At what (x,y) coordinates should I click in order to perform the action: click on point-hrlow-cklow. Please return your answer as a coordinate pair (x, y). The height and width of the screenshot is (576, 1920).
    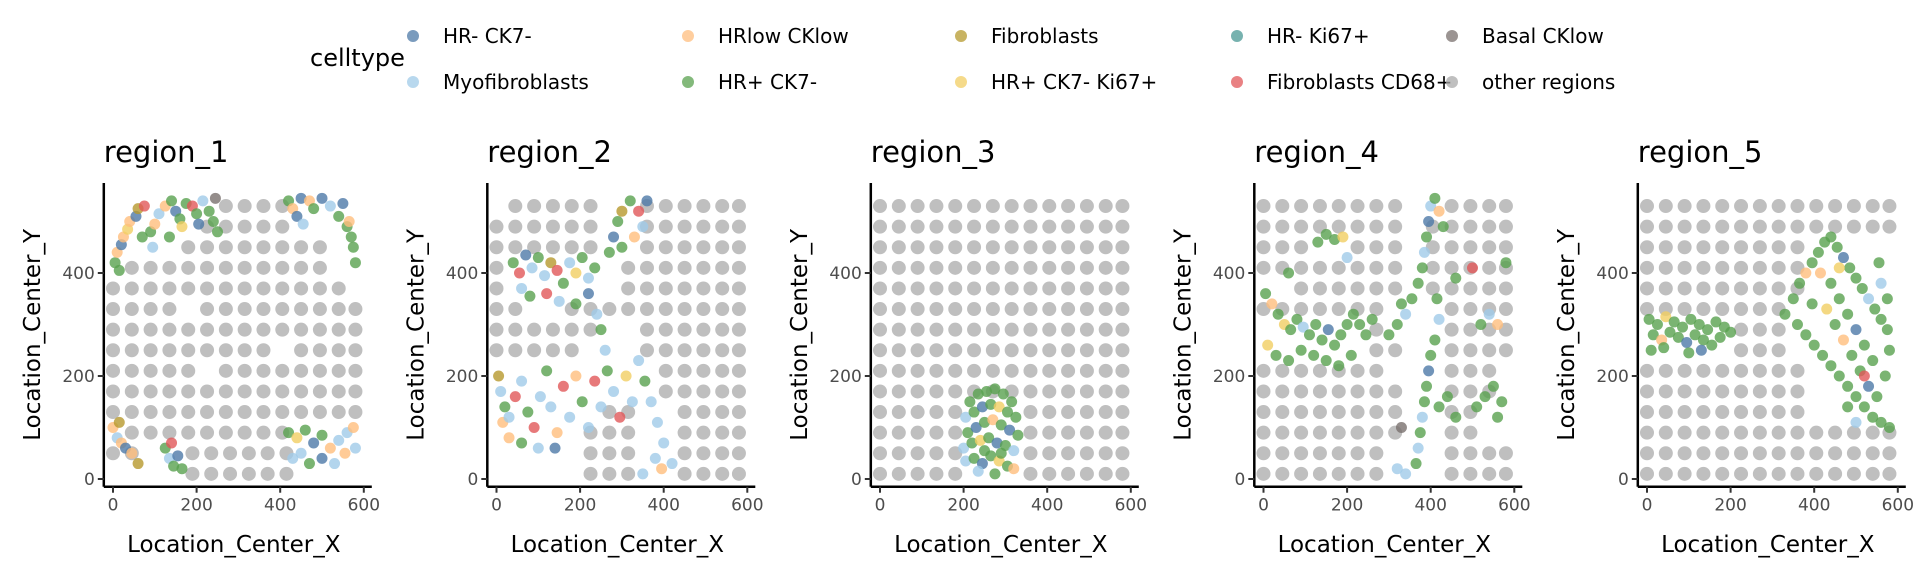
    Looking at the image, I should click on (634, 237).